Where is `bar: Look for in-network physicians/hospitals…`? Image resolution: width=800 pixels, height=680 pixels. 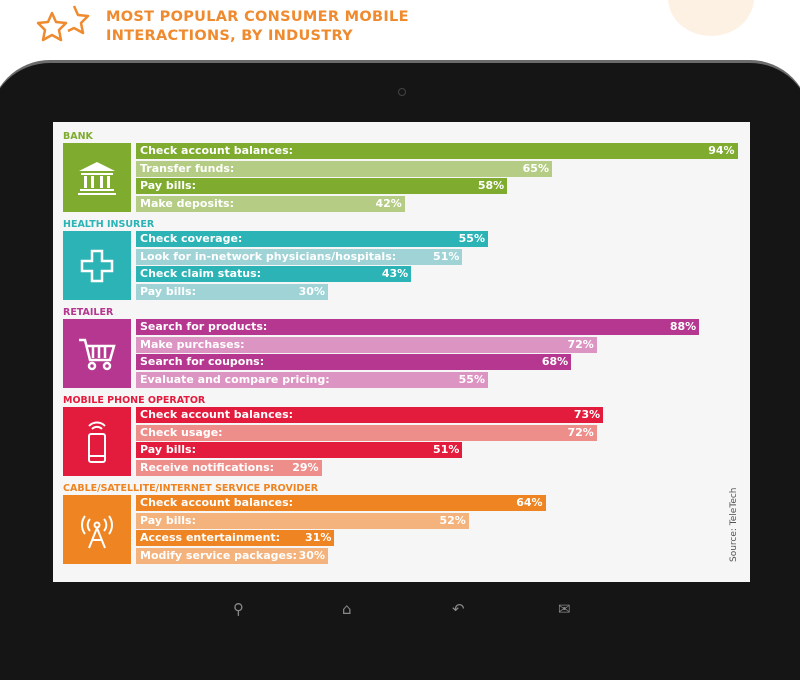
bar: Look for in-network physicians/hospitals… is located at coordinates (299, 256).